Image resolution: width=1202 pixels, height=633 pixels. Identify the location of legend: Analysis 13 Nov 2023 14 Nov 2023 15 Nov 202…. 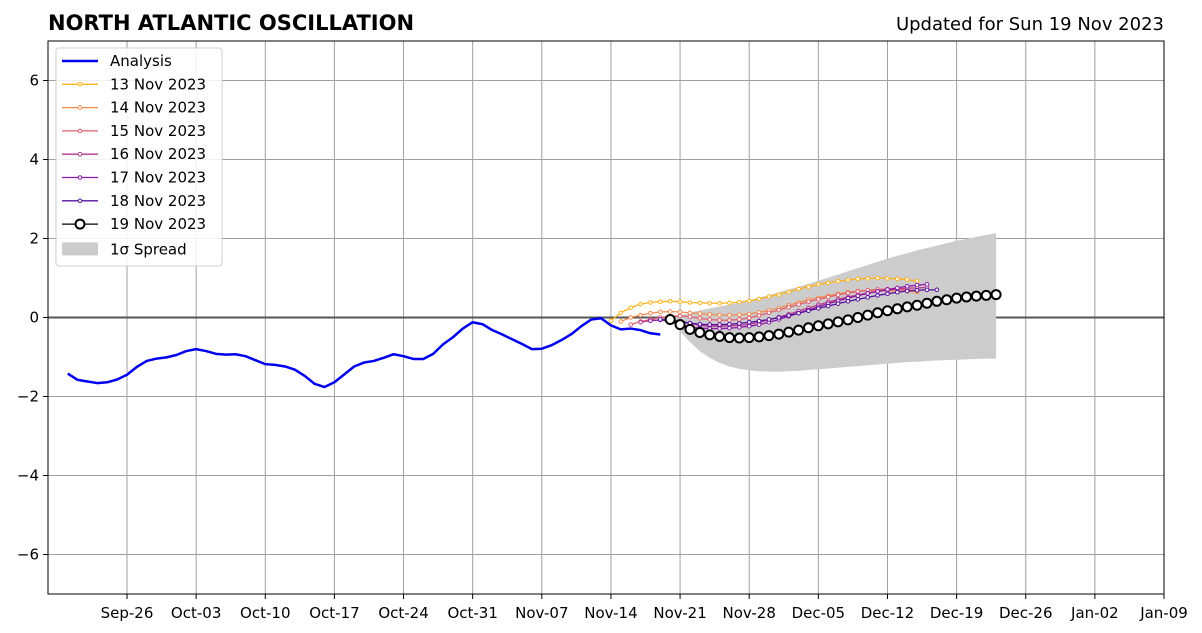
(139, 157).